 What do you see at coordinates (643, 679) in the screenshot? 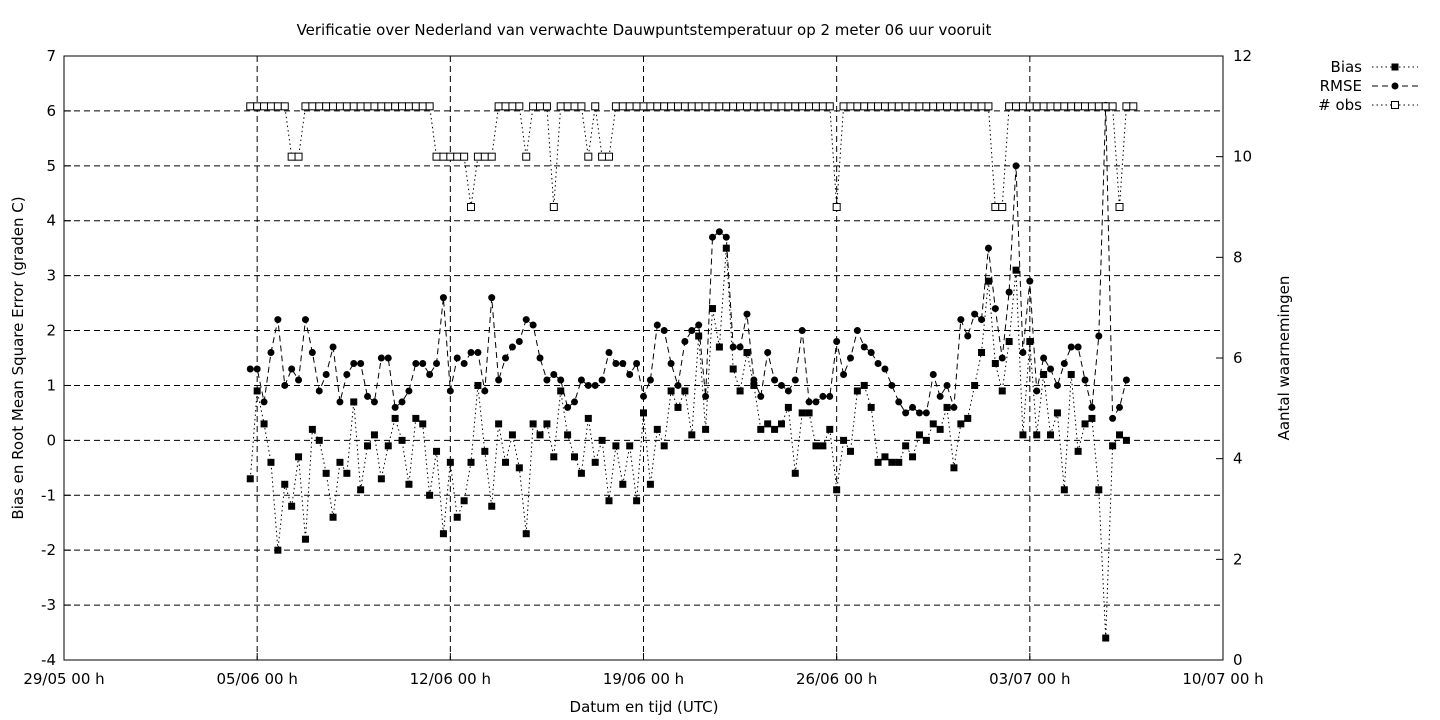
I see `x-tick-label: 19/06 00 h` at bounding box center [643, 679].